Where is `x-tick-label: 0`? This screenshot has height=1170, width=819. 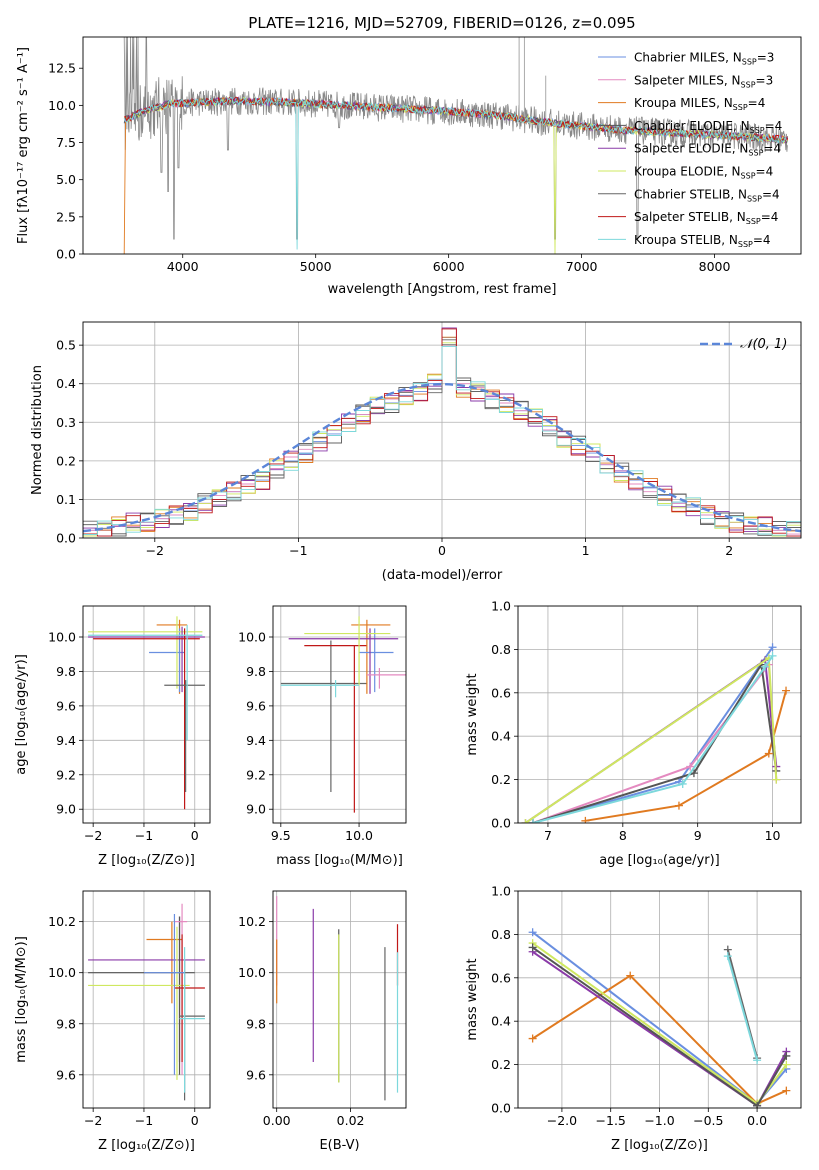 x-tick-label: 0 is located at coordinates (195, 835).